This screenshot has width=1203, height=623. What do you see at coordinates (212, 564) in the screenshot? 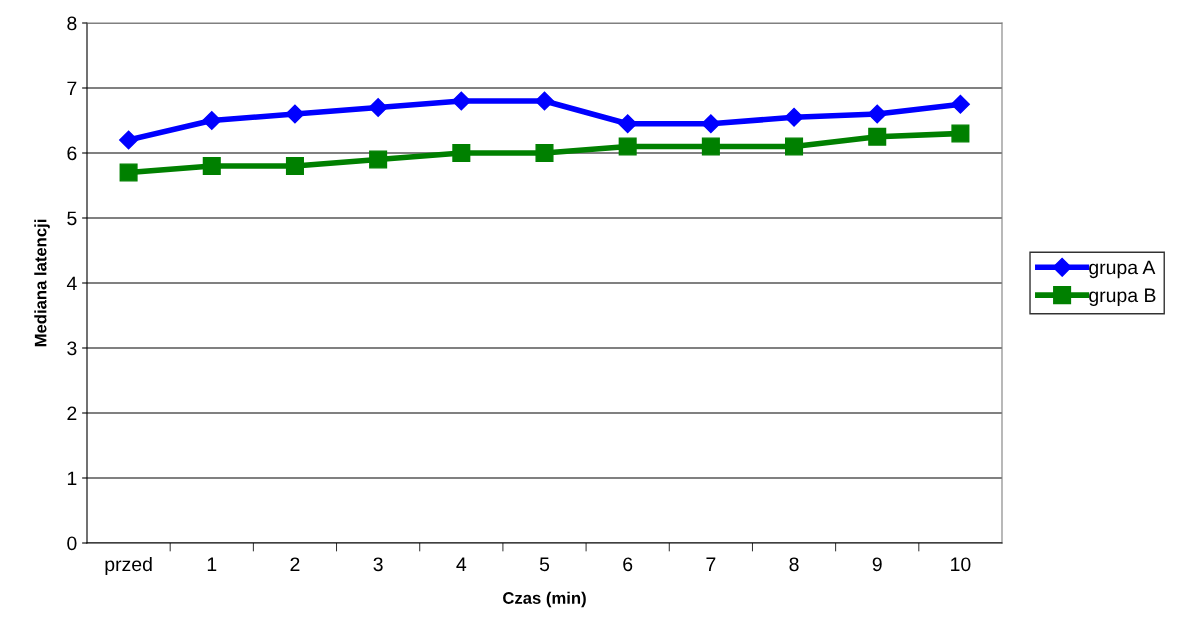
I see `x-tick-label: 1` at bounding box center [212, 564].